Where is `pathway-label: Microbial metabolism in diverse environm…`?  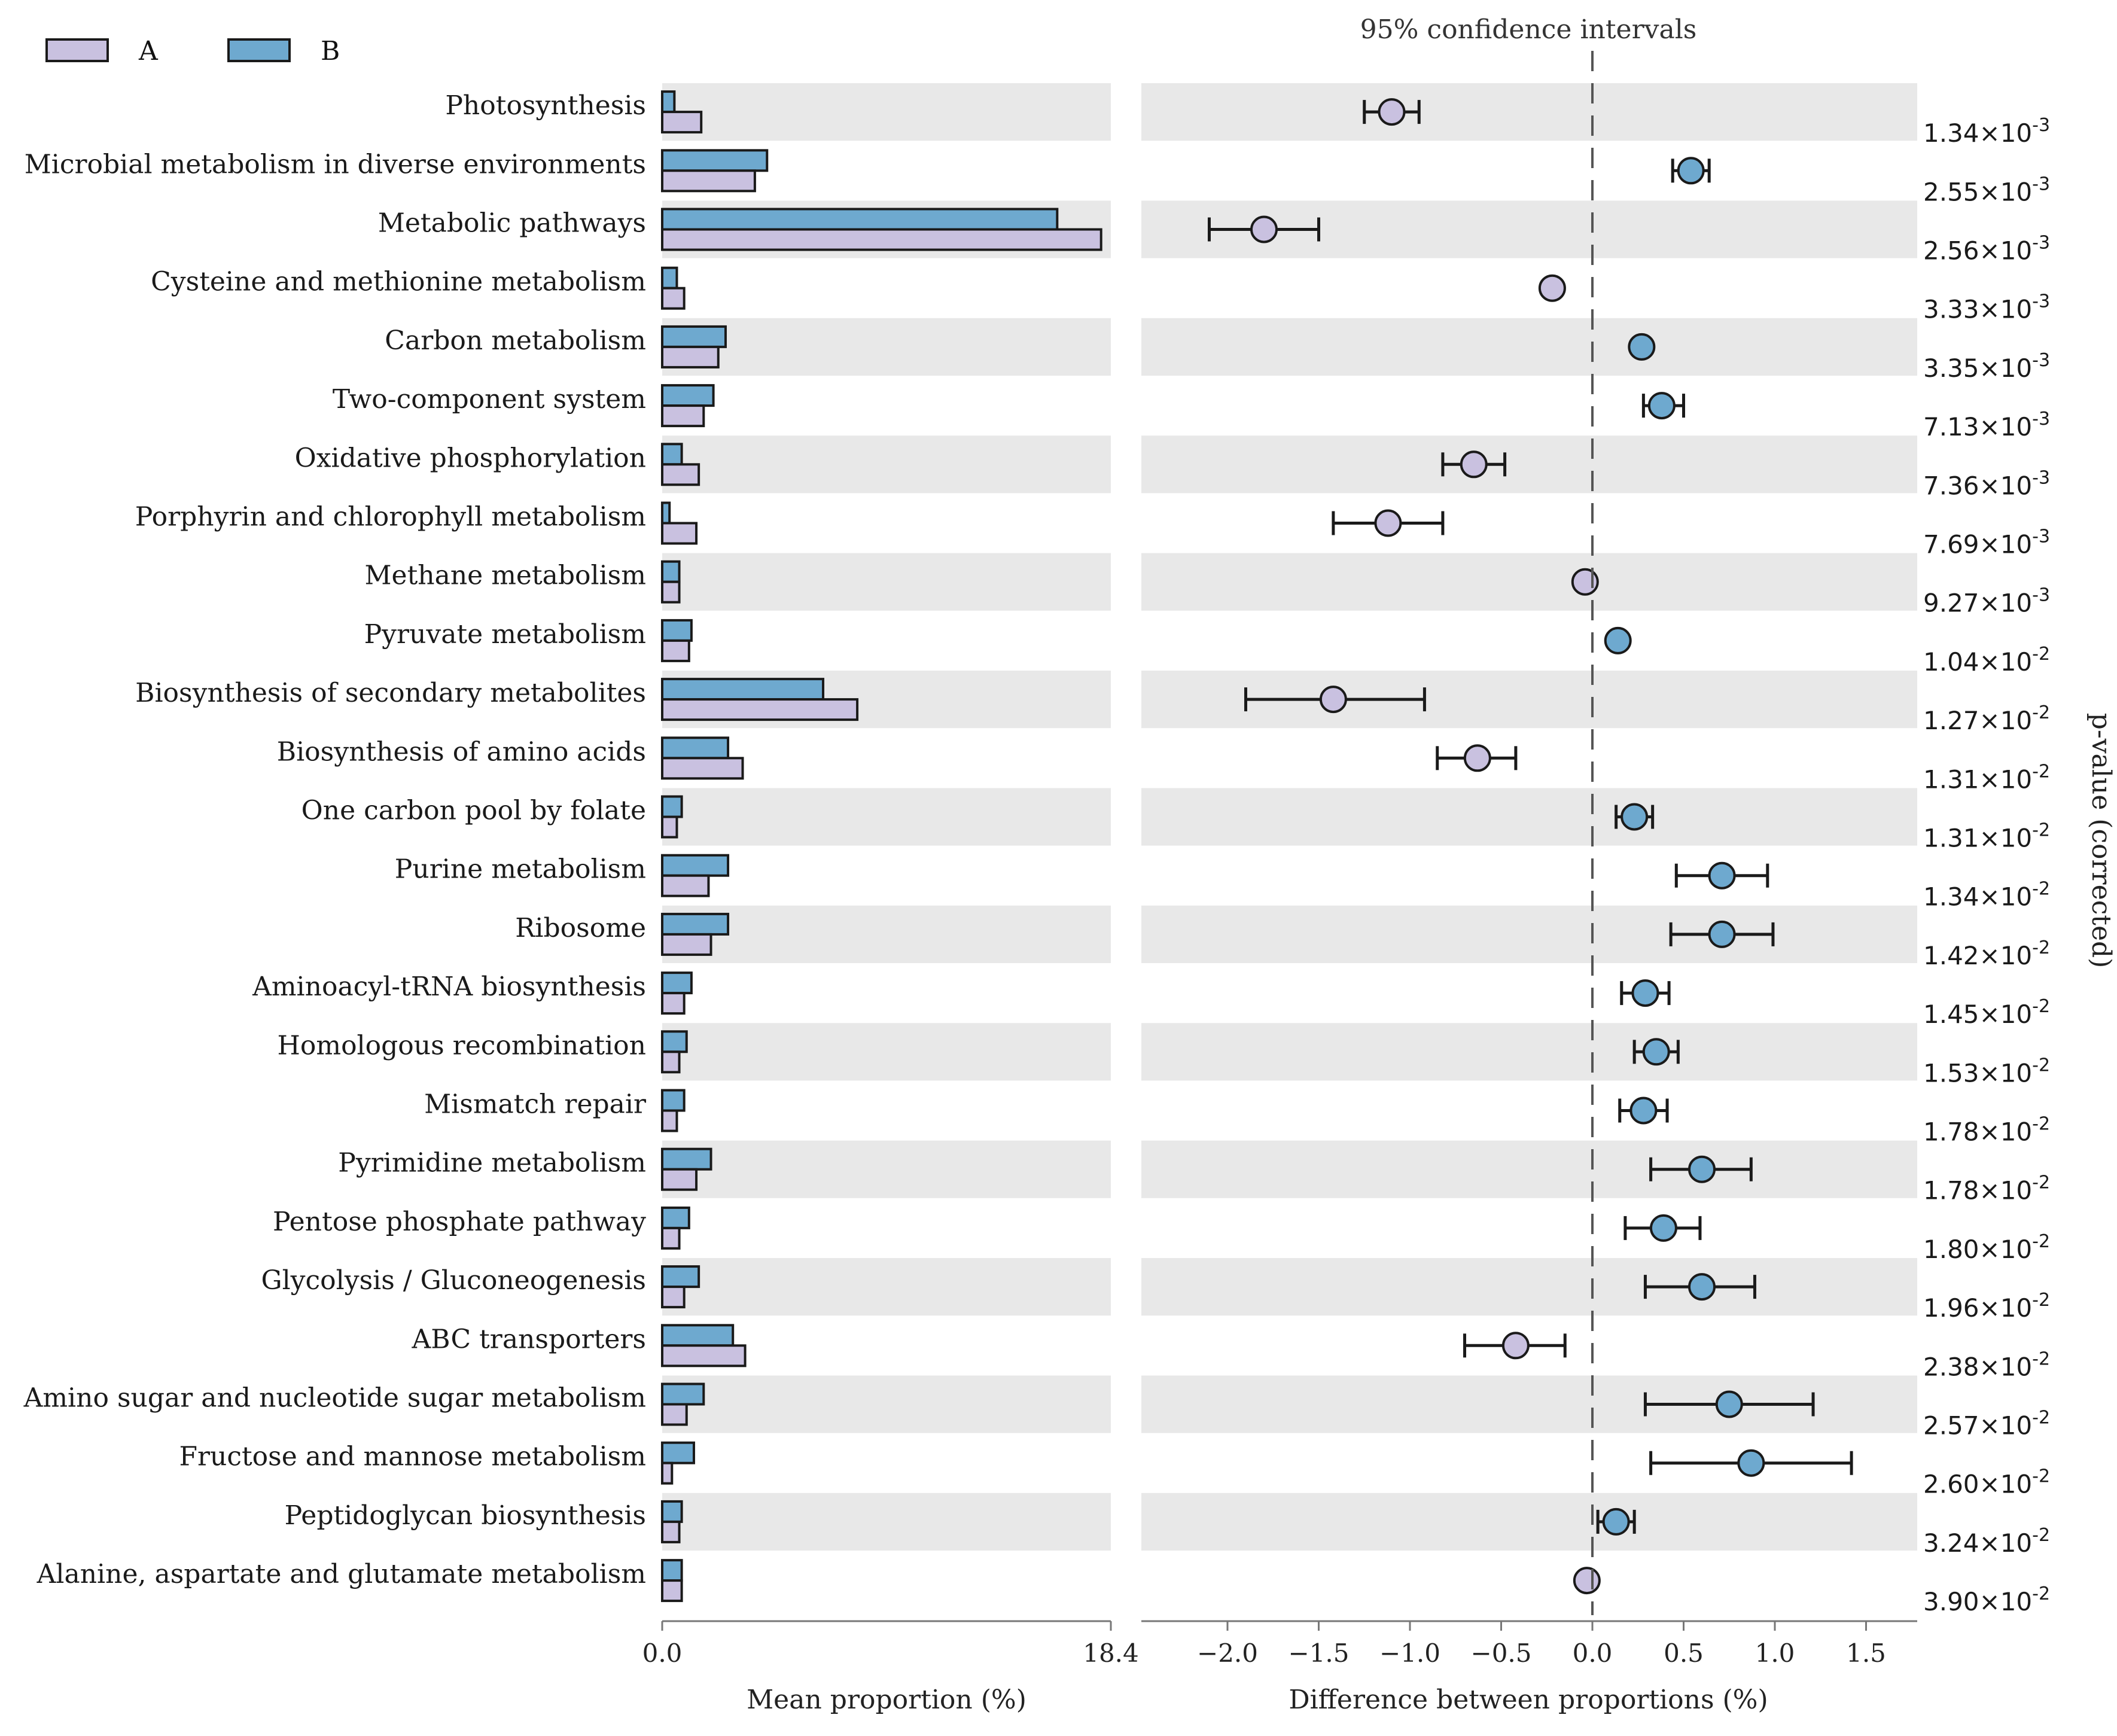
pathway-label: Microbial metabolism in diverse environm… is located at coordinates (335, 164).